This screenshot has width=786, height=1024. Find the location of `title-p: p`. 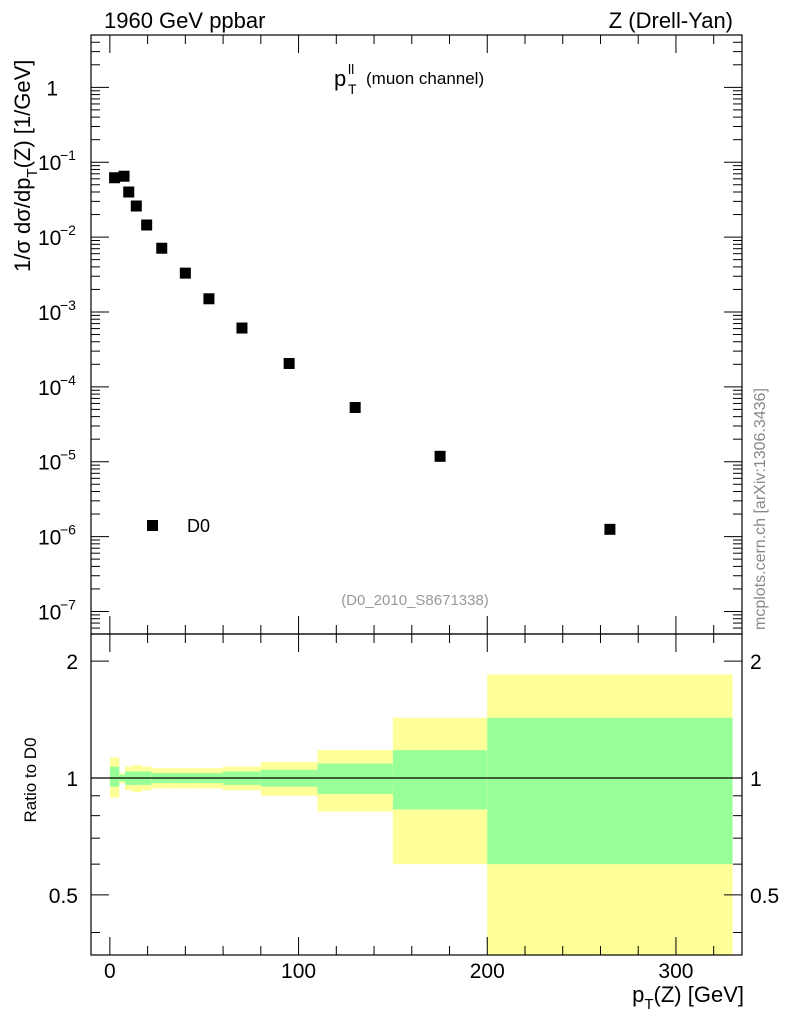

title-p: p is located at coordinates (340, 78).